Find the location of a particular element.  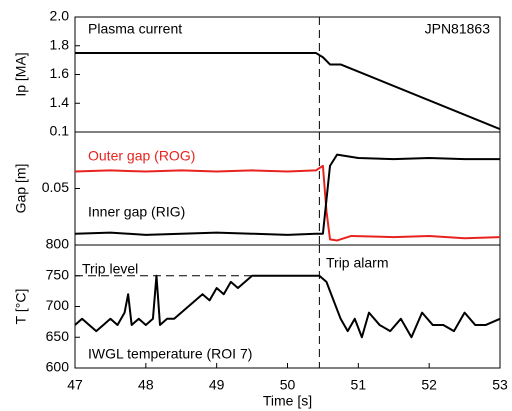

annotation: IWGL temperature (ROI 7) is located at coordinates (170, 354).